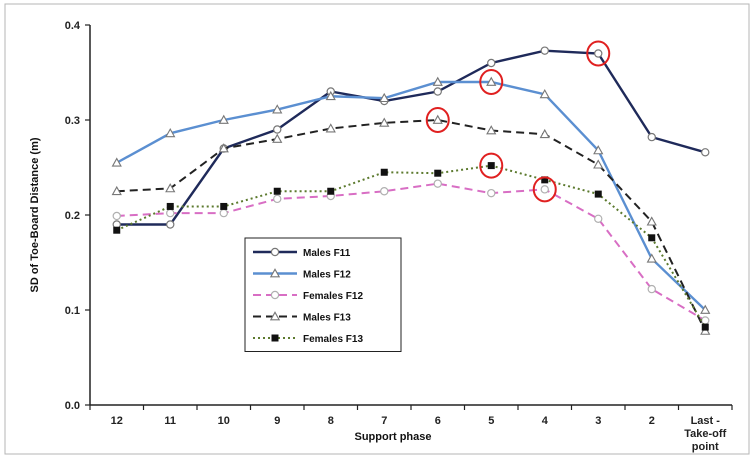 The height and width of the screenshot is (463, 754). Describe the element at coordinates (545, 421) in the screenshot. I see `x-tick-label: 4` at that location.